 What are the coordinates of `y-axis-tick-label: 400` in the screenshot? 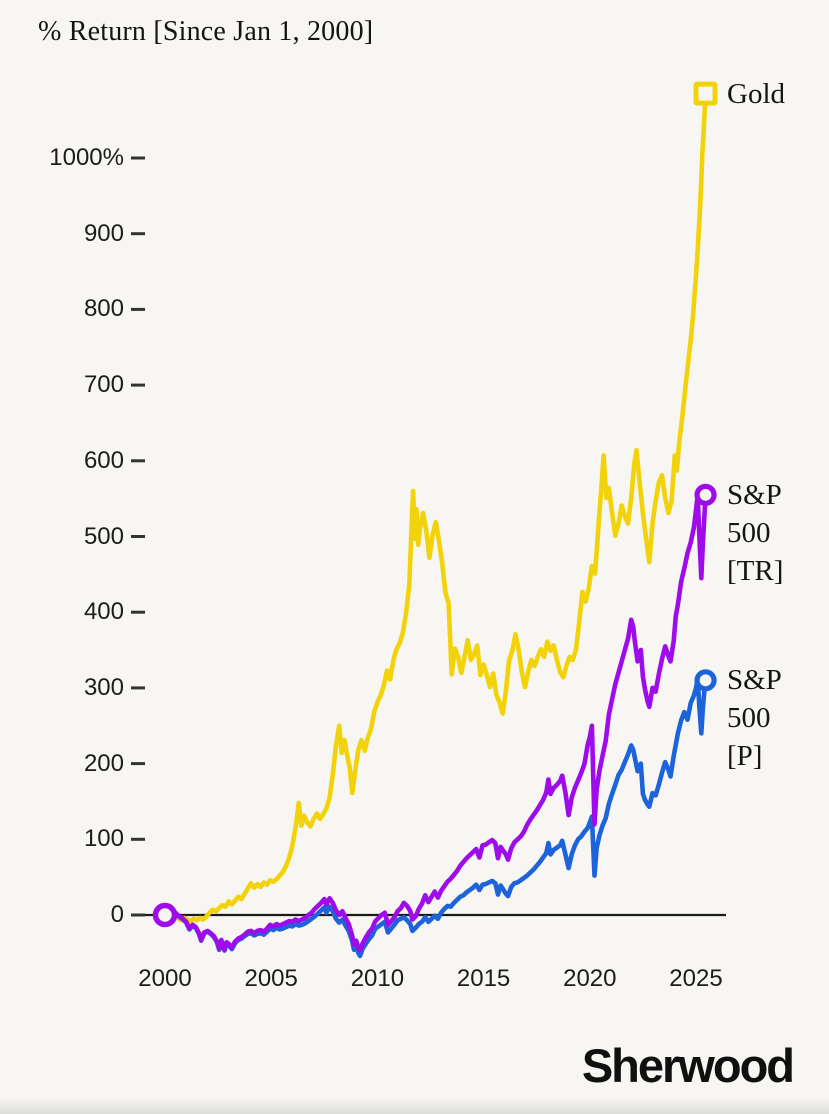 It's located at (103, 612).